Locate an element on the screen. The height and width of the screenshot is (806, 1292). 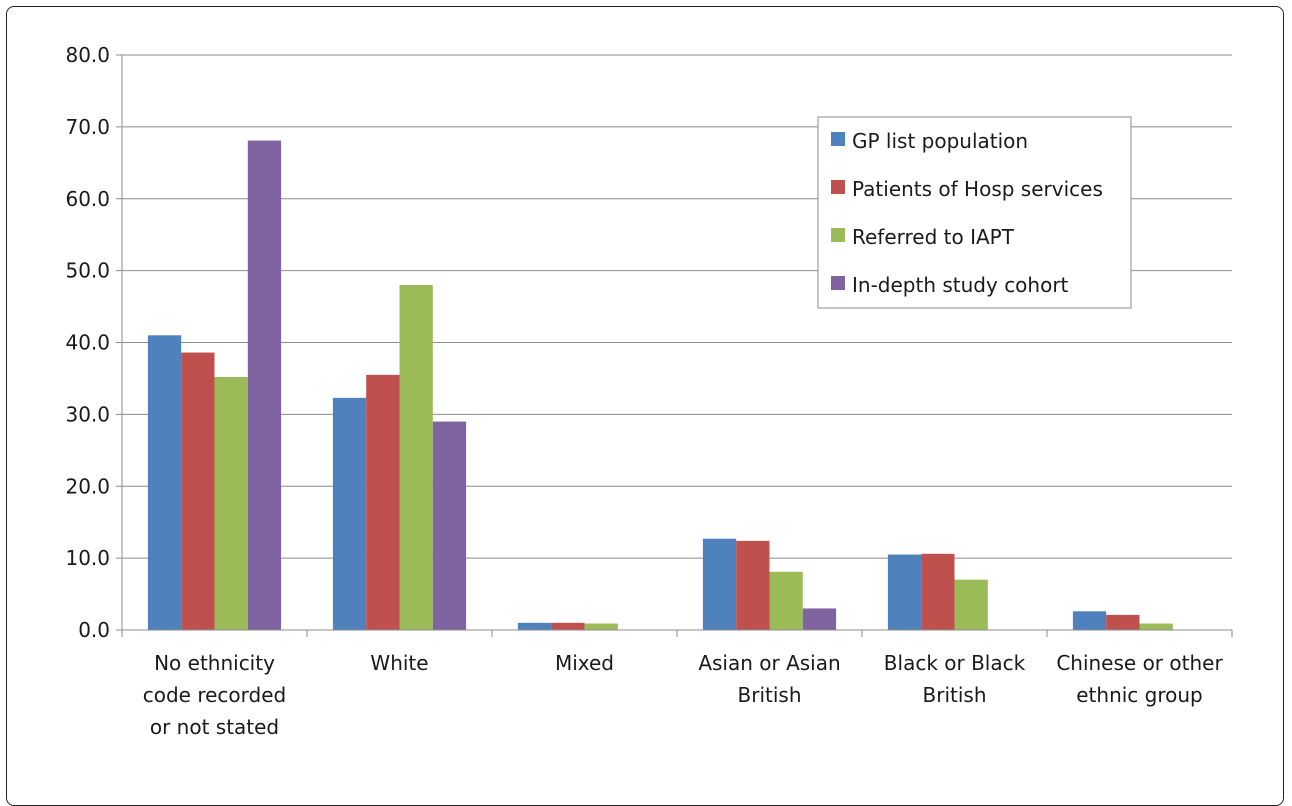
x-category-label: Mixed is located at coordinates (584, 663).